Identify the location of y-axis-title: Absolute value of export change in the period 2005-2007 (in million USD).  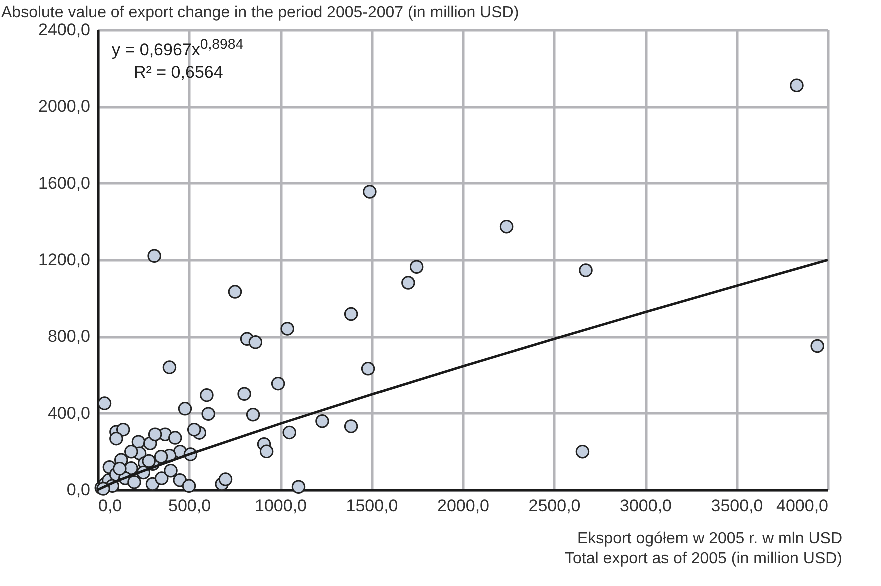
(261, 13).